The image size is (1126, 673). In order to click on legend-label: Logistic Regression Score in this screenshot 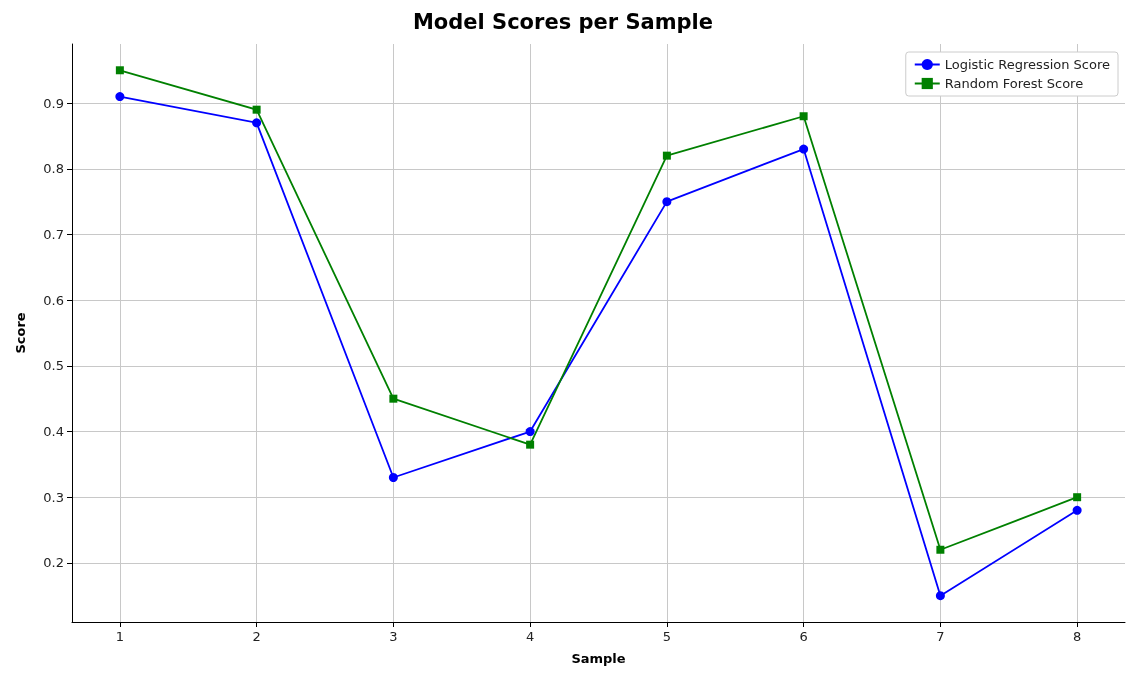, I will do `click(1027, 64)`.